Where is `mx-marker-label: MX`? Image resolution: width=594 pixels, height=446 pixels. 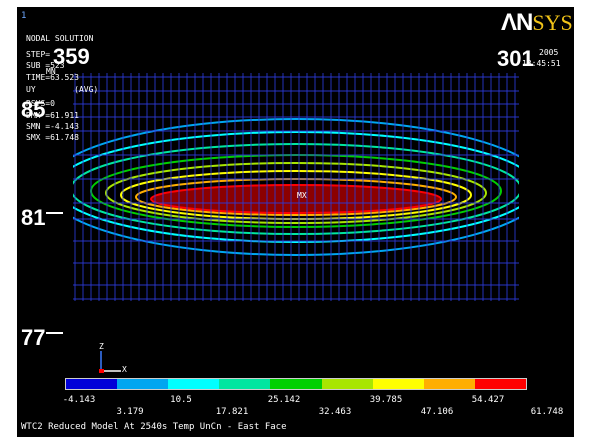 mx-marker-label: MX is located at coordinates (302, 195).